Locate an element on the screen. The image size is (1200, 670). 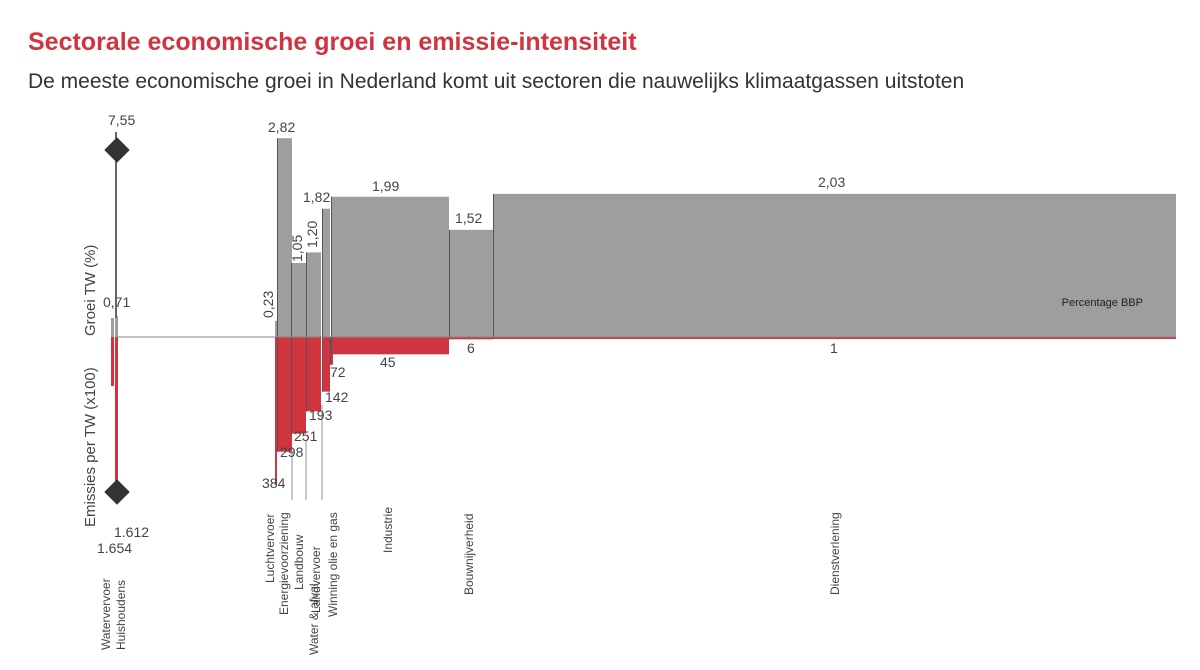
growth-label-energievoorziening: 2,82 is located at coordinates (281, 127).